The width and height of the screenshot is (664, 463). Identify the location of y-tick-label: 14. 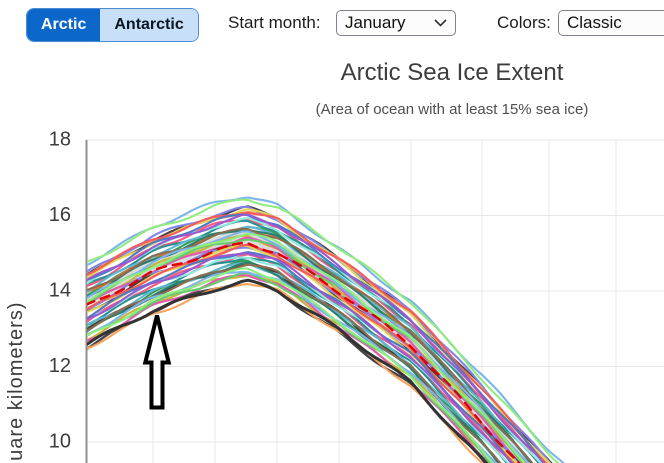
(60, 290).